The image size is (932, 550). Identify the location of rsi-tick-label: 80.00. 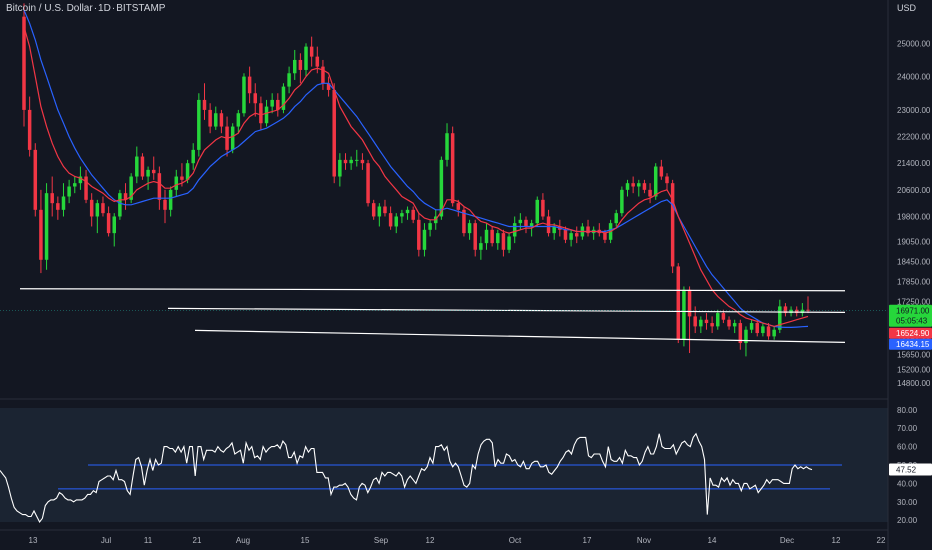
(907, 410).